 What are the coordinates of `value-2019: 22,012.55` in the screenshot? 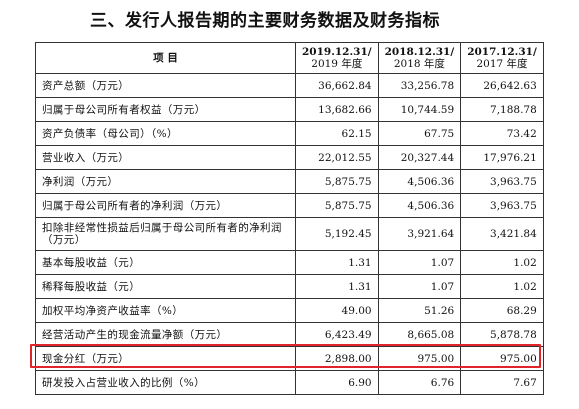 It's located at (337, 157).